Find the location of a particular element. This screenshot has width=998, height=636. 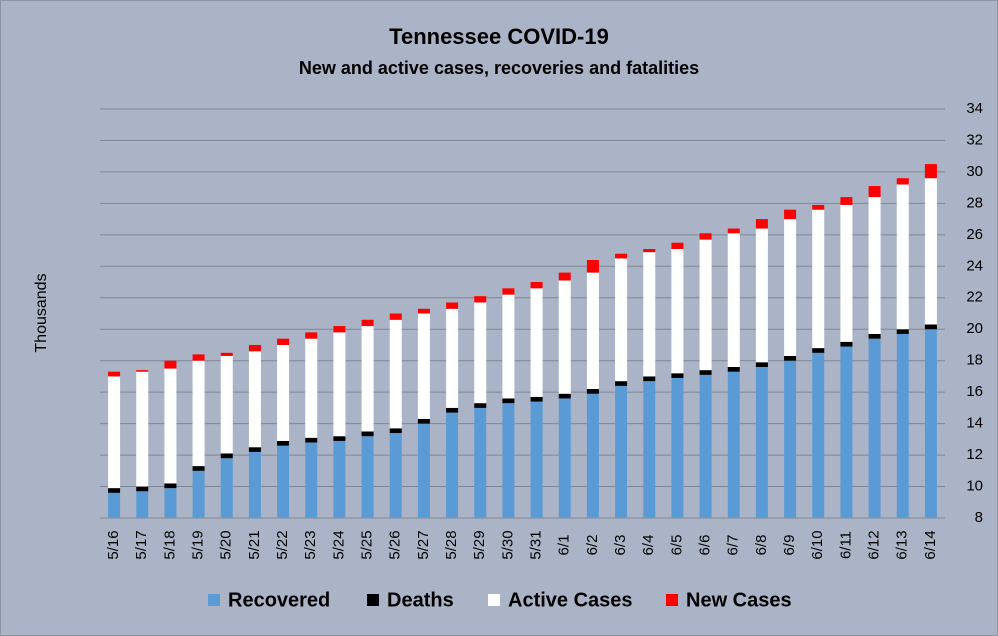

x-tick-label: 6/9 is located at coordinates (789, 545).